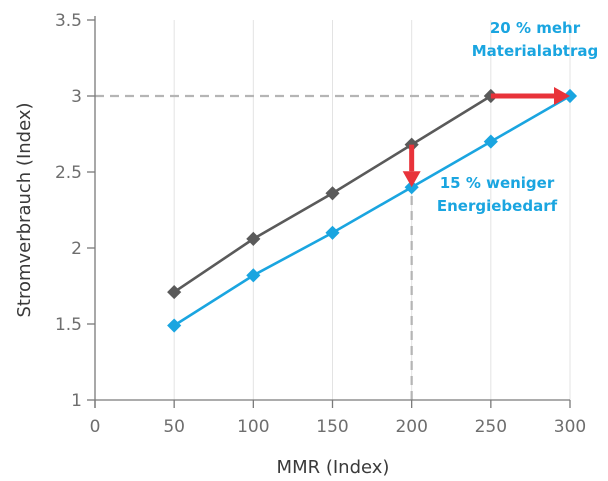 This screenshot has width=608, height=481. What do you see at coordinates (570, 427) in the screenshot?
I see `x-tick-label-300: 300` at bounding box center [570, 427].